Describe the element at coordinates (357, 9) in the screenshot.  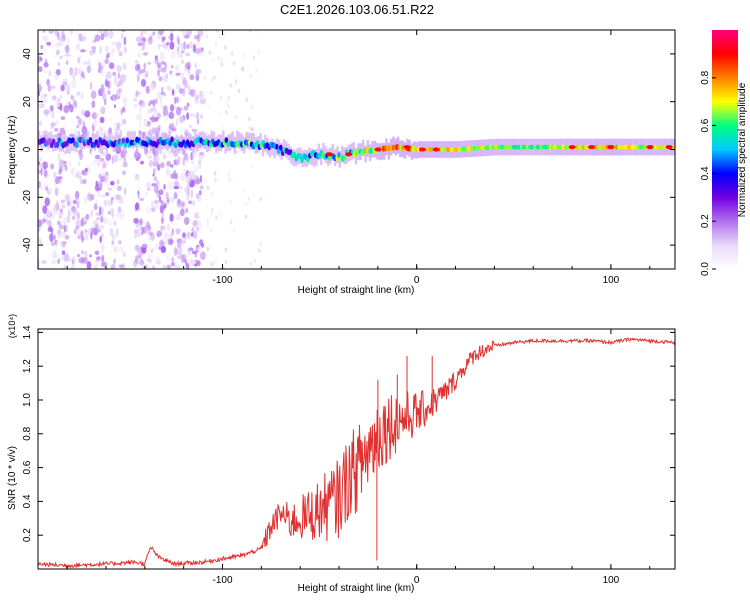
I see `figure-title: C2E1.2026.103.06.51.R22` at that location.